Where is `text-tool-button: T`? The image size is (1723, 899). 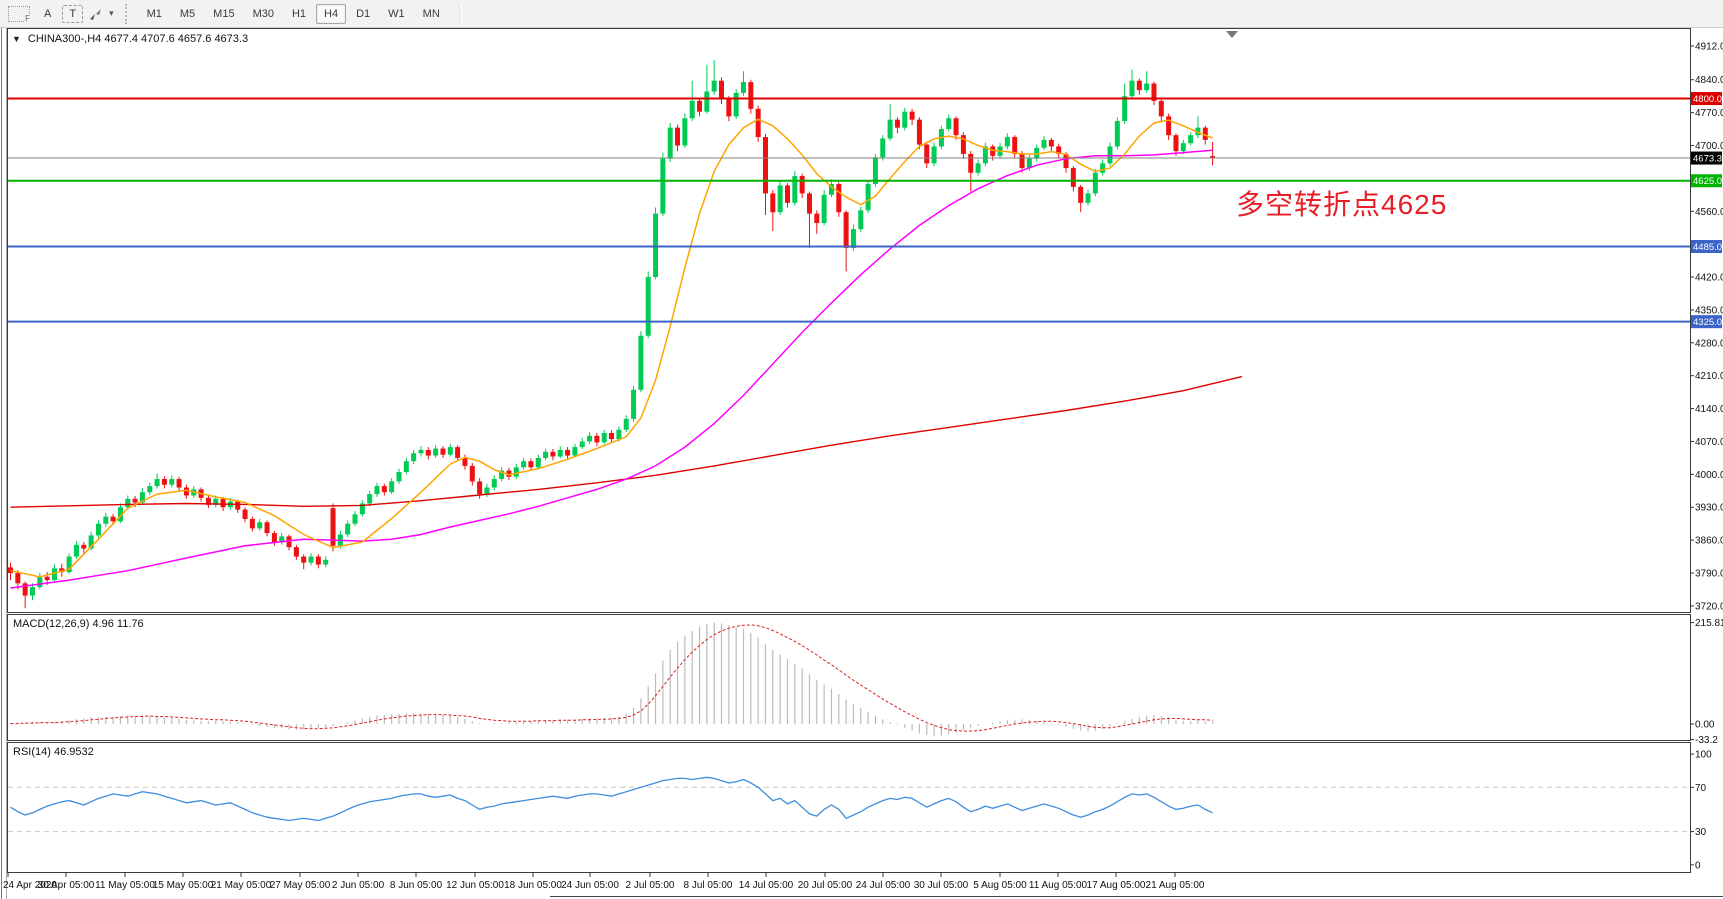
text-tool-button: T is located at coordinates (73, 13).